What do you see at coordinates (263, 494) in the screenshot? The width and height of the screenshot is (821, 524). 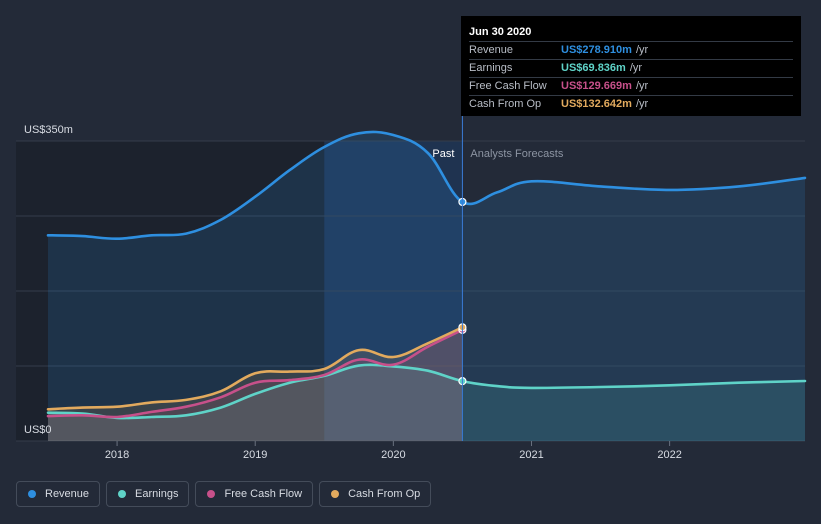 I see `legend-label: Free Cash Flow` at bounding box center [263, 494].